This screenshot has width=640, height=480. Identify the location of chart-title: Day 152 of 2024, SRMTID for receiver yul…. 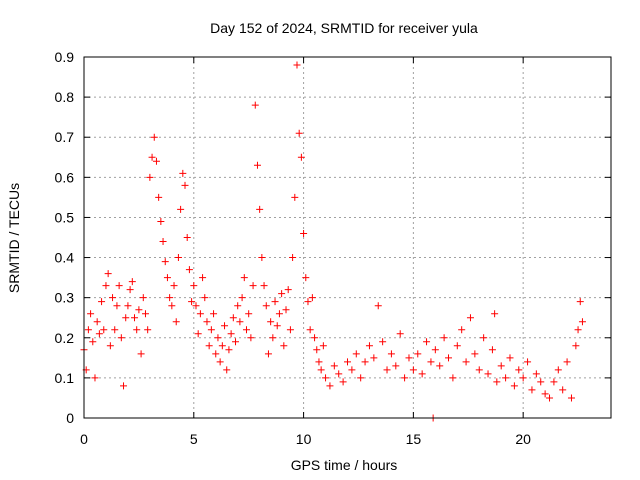
(344, 28).